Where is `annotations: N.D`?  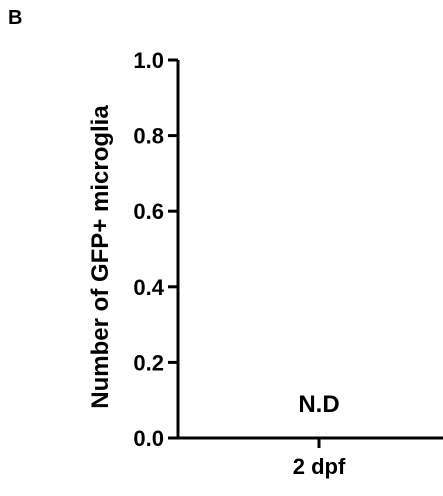 annotations: N.D is located at coordinates (318, 404).